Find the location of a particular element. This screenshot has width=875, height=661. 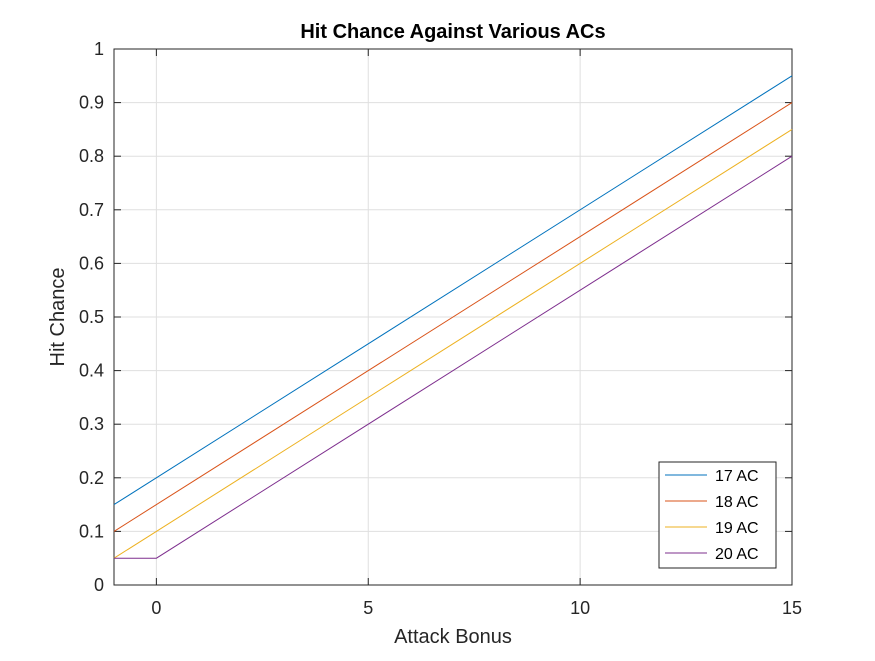

y-tick-label: 0.3 is located at coordinates (91, 424).